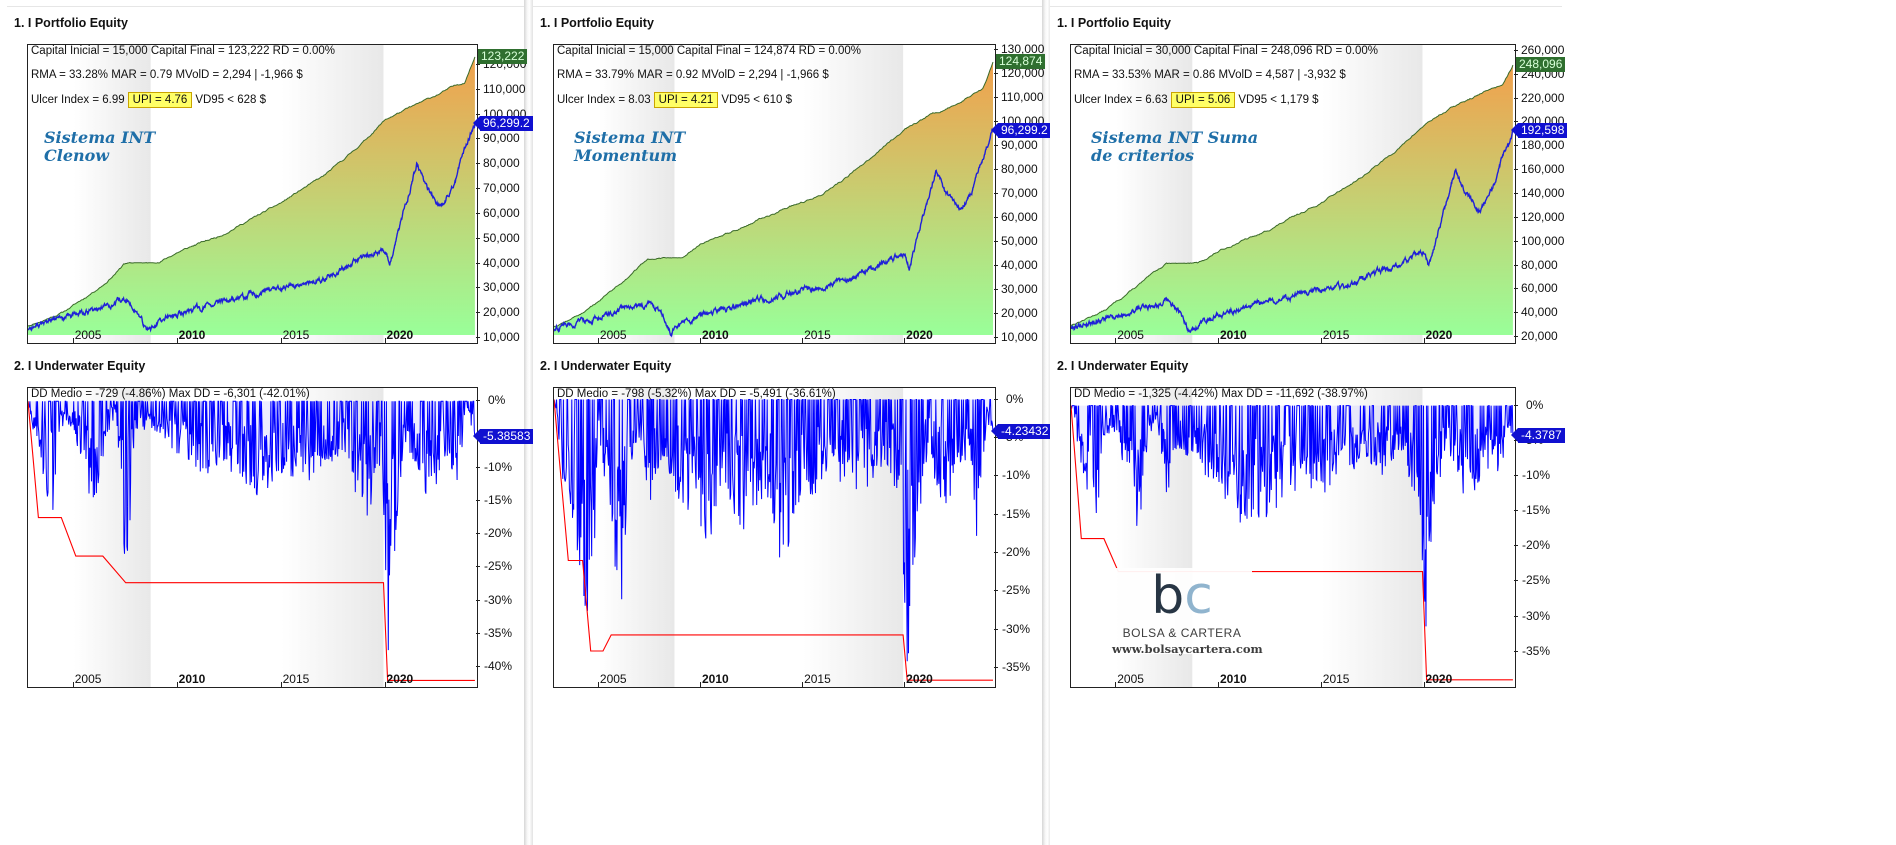 The image size is (1896, 845). What do you see at coordinates (1182, 633) in the screenshot?
I see `brand-name: BOLSA & CARTERA` at bounding box center [1182, 633].